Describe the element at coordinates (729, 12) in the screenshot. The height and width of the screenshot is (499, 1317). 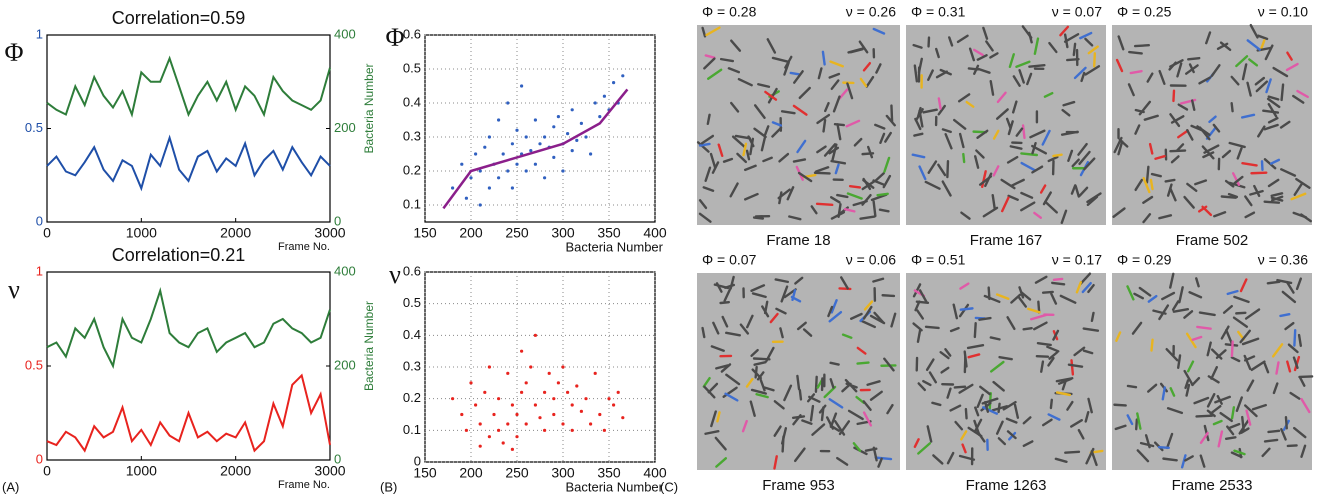
I see `phi-label: Φ = 0.28` at that location.